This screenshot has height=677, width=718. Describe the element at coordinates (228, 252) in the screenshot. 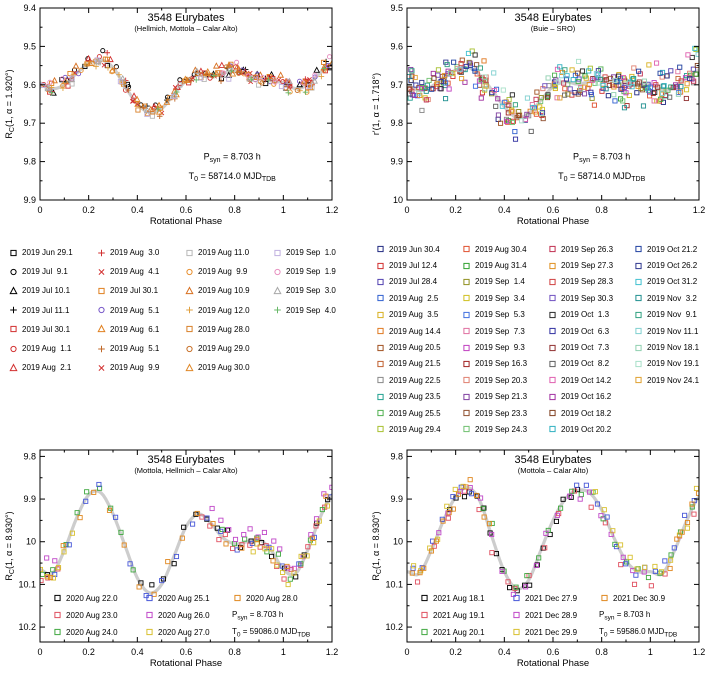

I see `legend-entry: 2019 Aug 11.0` at that location.